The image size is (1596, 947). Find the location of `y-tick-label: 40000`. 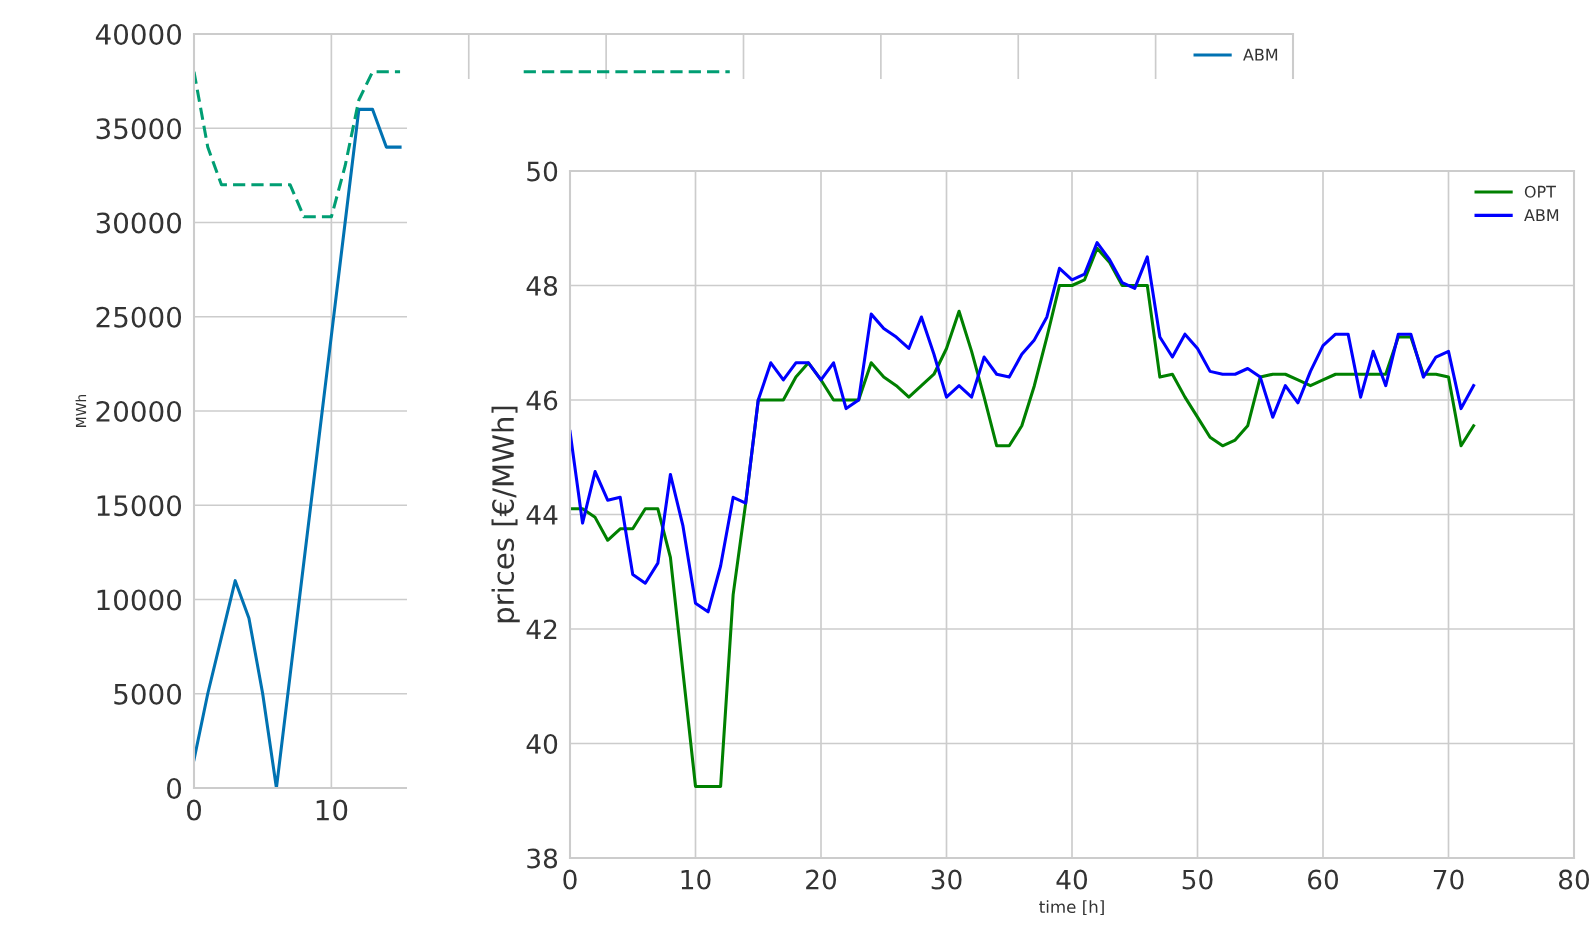

y-tick-label: 40000 is located at coordinates (138, 34).